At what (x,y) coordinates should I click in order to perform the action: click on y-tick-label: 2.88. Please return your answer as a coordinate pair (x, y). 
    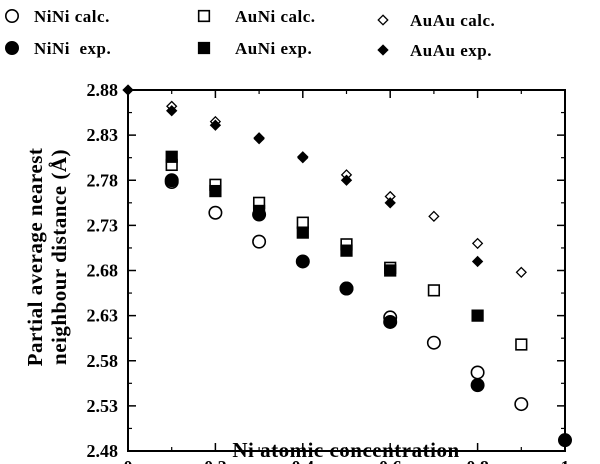
    Looking at the image, I should click on (103, 90).